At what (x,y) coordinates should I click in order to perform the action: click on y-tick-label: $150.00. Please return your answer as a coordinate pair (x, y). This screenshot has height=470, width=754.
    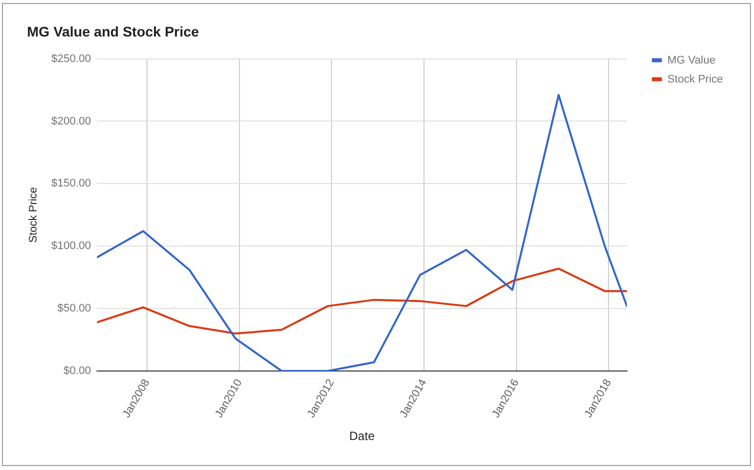
    Looking at the image, I should click on (71, 184).